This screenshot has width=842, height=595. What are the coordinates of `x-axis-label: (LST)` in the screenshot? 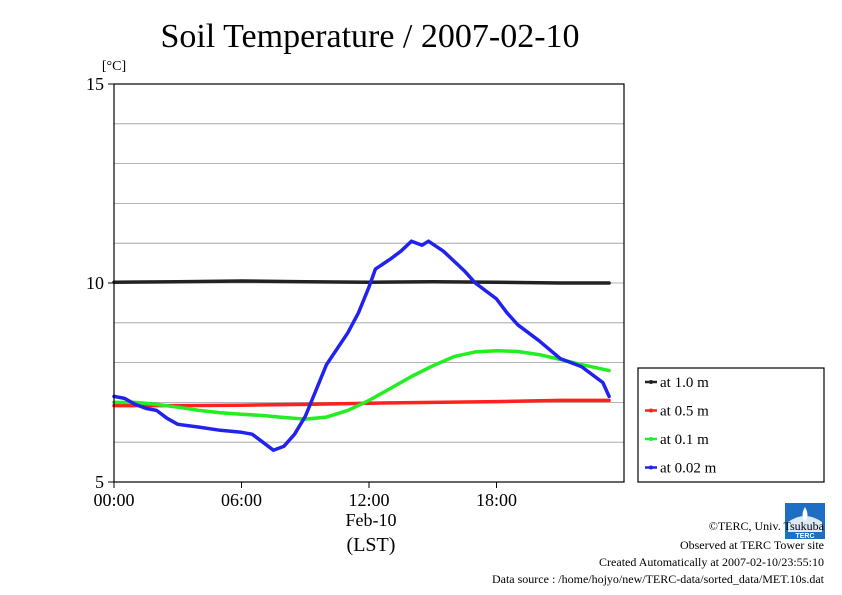 It's located at (371, 545).